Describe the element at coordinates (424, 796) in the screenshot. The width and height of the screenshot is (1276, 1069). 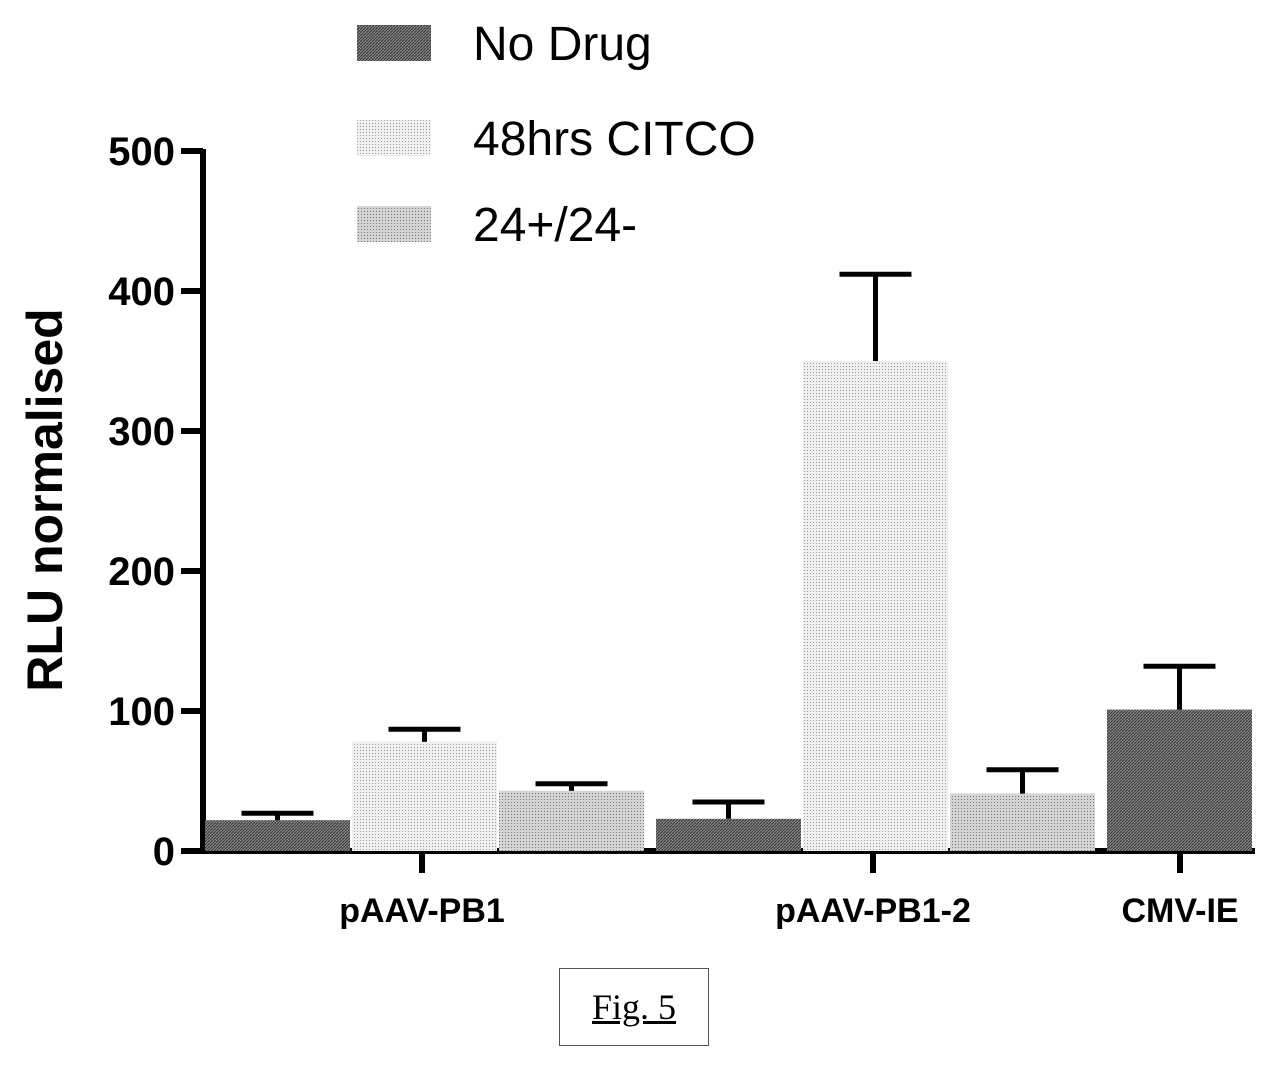
I see `bar-48hrs-citco-paav-pb1` at that location.